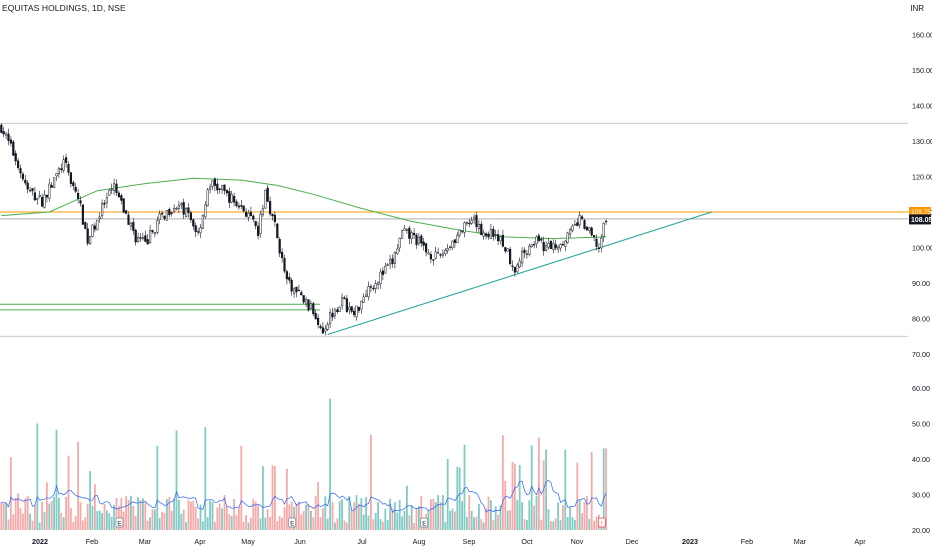 The image size is (932, 550). I want to click on y-tick-label: 80.00, so click(921, 319).